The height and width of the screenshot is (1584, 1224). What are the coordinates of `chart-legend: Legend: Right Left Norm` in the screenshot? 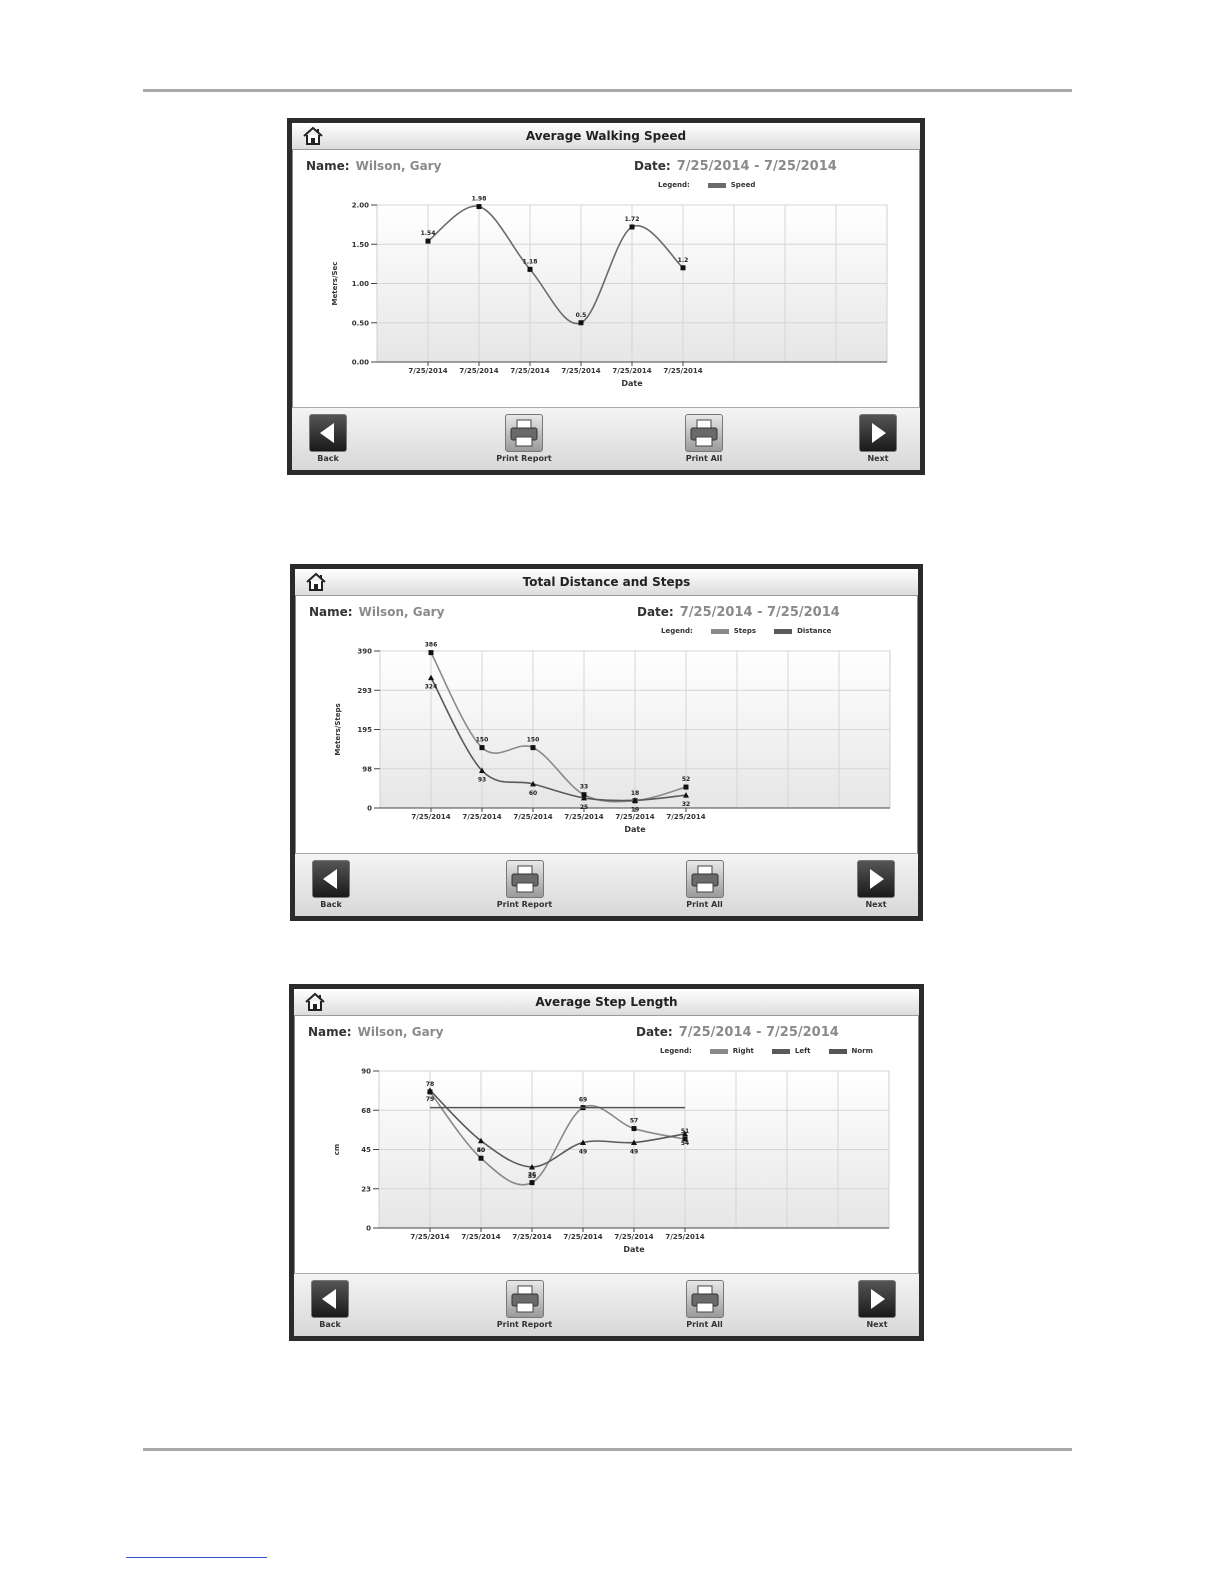 It's located at (775, 1051).